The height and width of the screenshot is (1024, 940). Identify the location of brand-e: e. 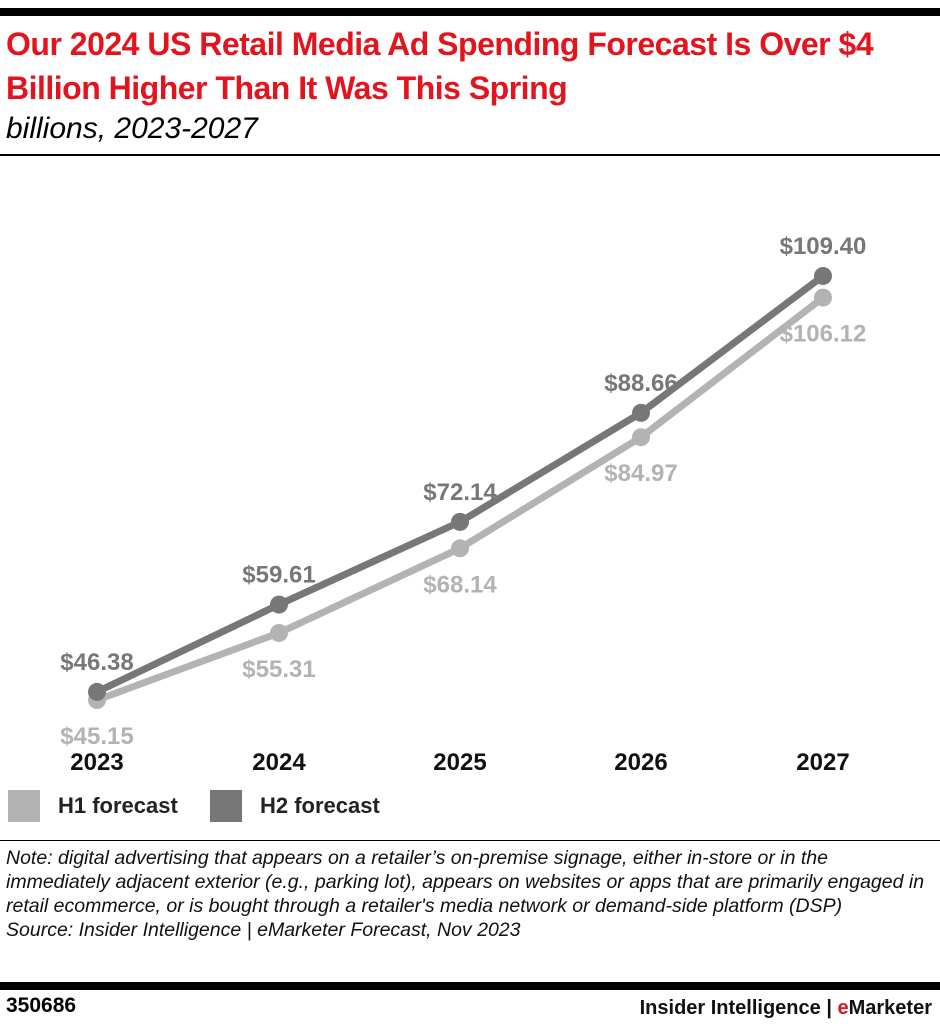
(843, 1008).